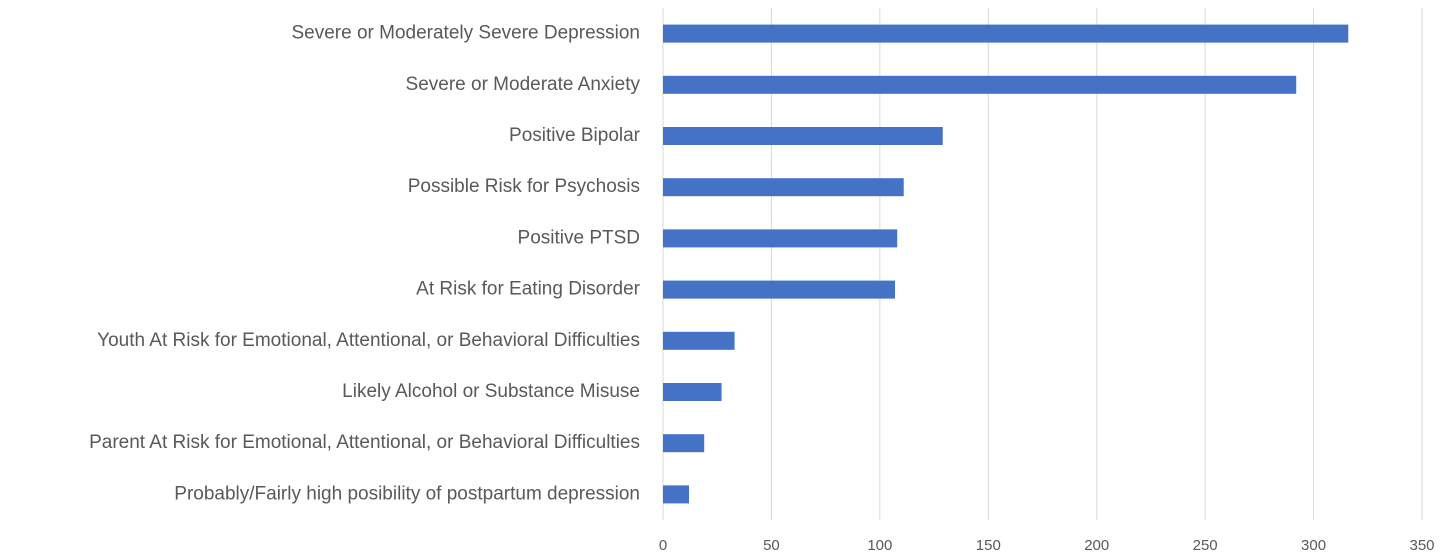 The height and width of the screenshot is (554, 1448). What do you see at coordinates (1313, 545) in the screenshot?
I see `x-tick-label: 300` at bounding box center [1313, 545].